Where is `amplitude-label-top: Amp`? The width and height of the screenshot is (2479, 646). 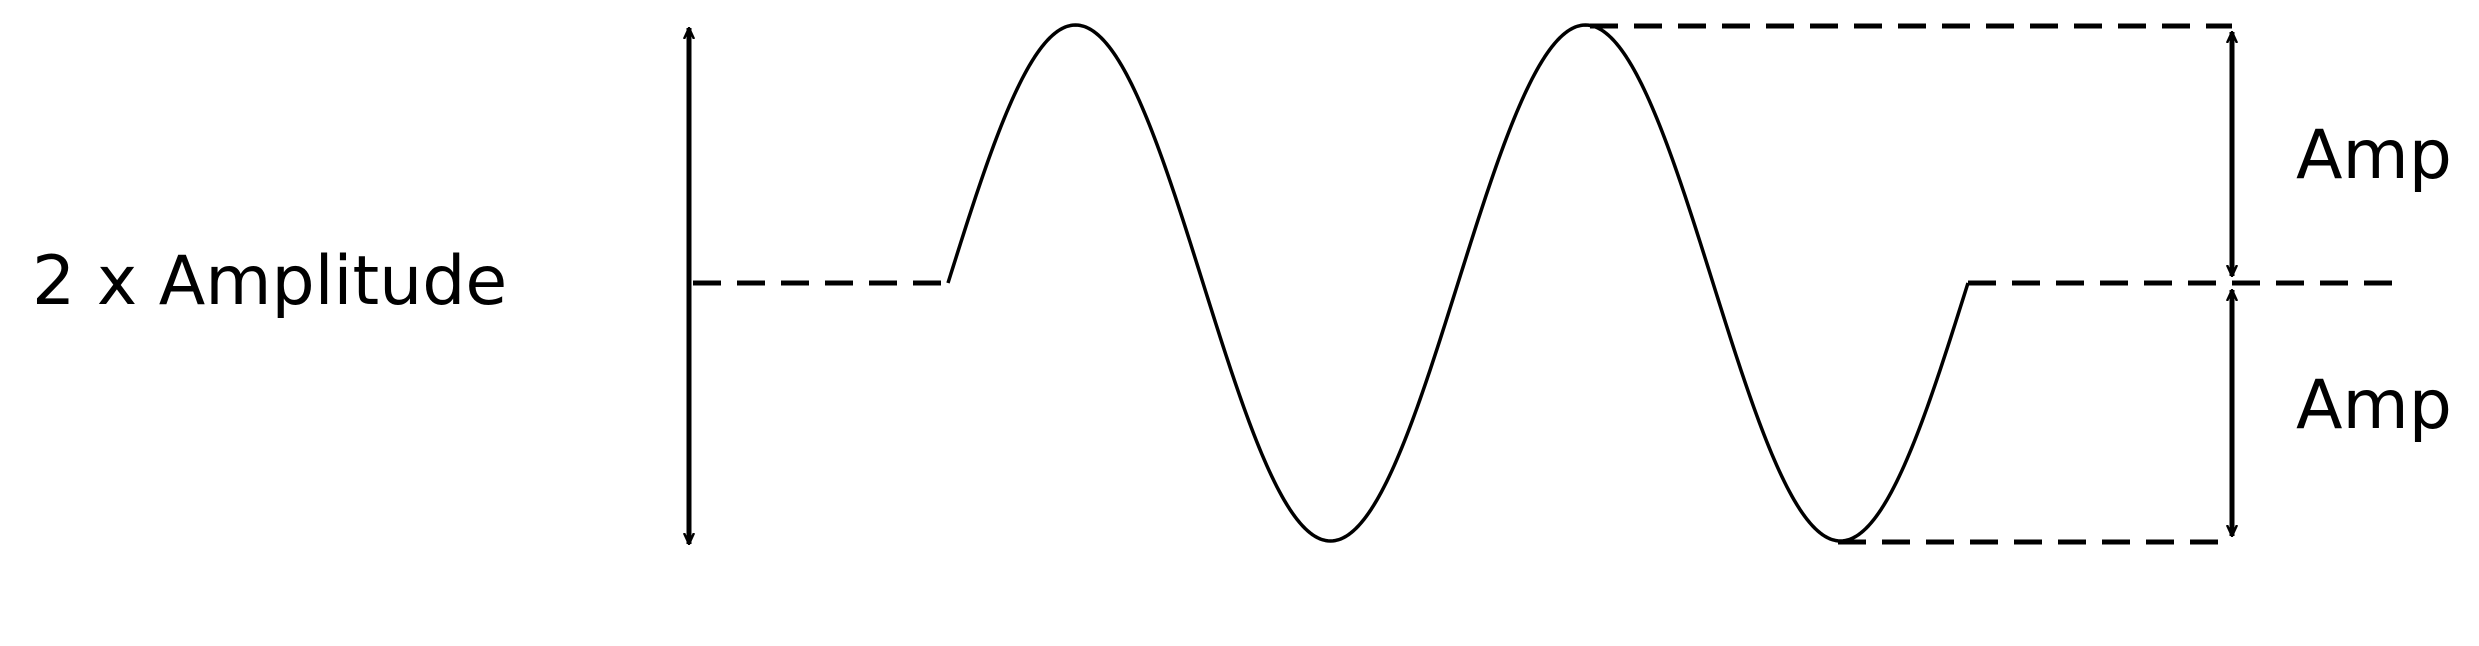 amplitude-label-top: Amp is located at coordinates (2374, 155).